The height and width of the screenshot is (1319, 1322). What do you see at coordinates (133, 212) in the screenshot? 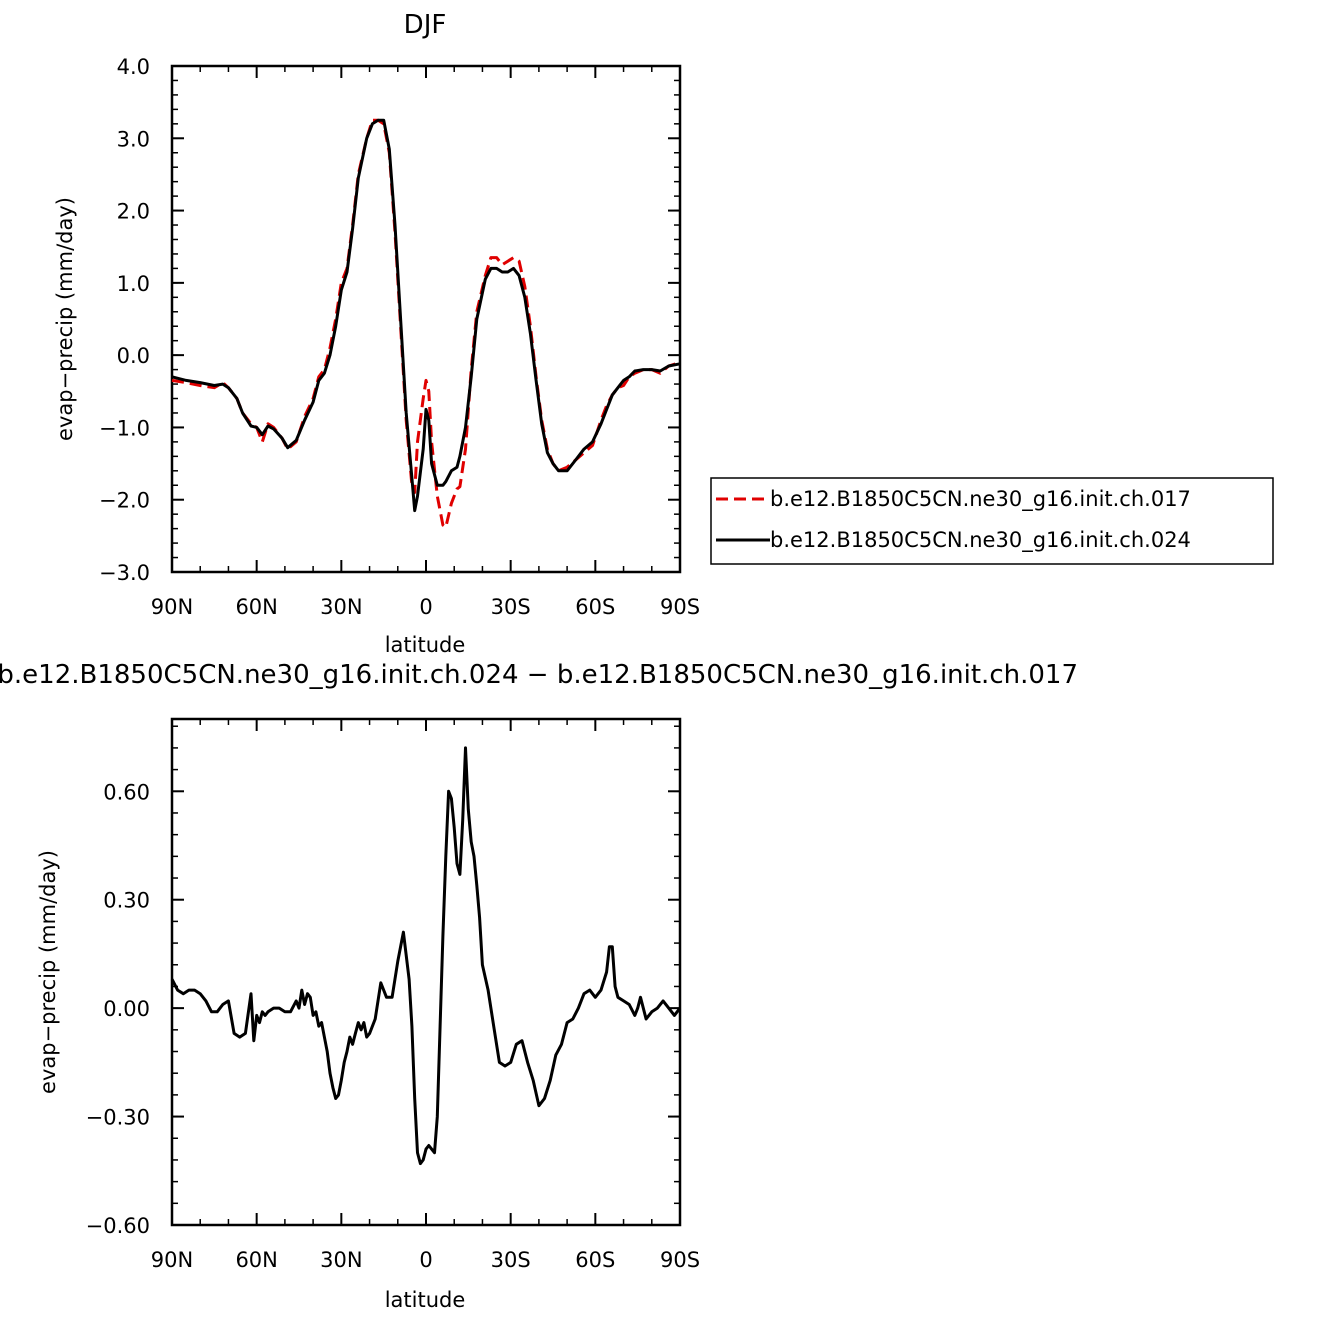
I see `top-y-tick-label: 2.0` at bounding box center [133, 212].